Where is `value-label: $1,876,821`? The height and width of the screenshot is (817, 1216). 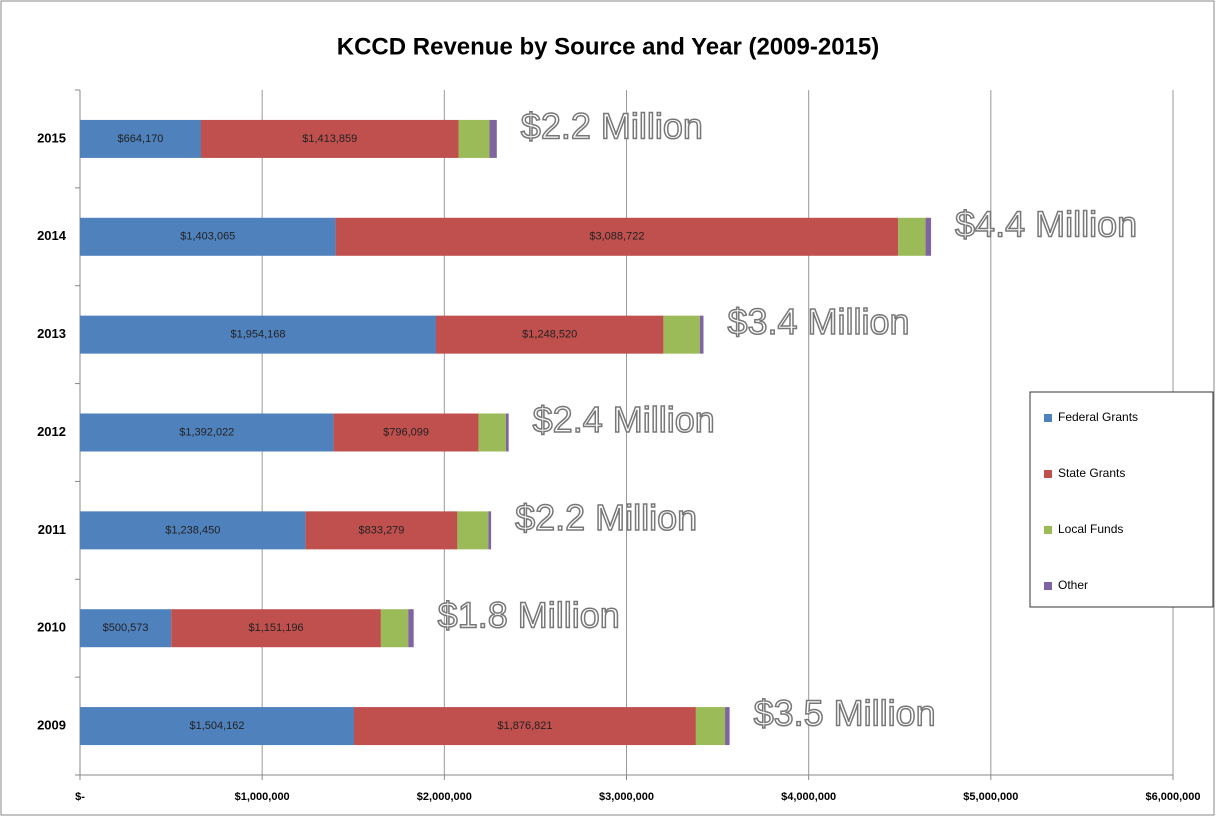 value-label: $1,876,821 is located at coordinates (524, 726).